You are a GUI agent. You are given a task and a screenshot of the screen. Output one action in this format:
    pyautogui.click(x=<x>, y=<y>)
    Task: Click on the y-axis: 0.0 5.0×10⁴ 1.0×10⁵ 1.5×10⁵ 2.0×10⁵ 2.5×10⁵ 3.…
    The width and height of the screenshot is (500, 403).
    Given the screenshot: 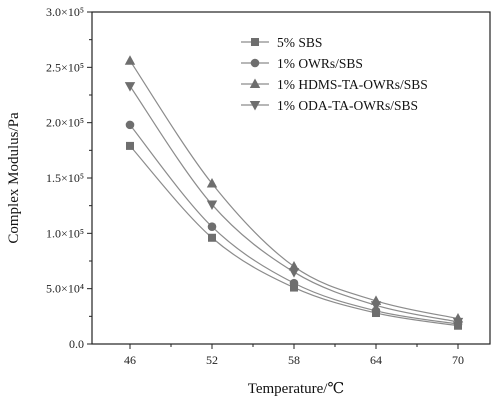 What is the action you would take?
    pyautogui.click(x=69, y=178)
    